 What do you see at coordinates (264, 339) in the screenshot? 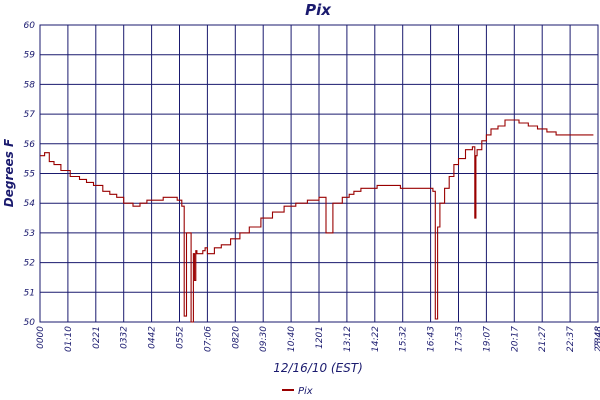
I see `x-tick-label: 09:30` at bounding box center [264, 339].